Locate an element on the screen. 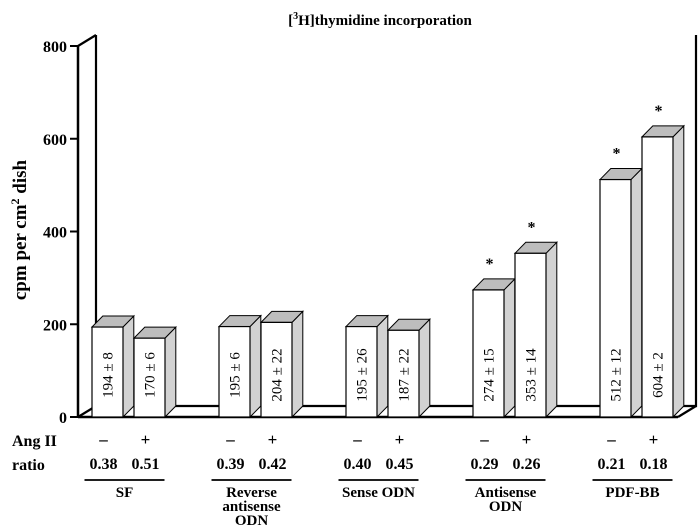 The height and width of the screenshot is (531, 700). ratio-value: 0.39 is located at coordinates (231, 464).